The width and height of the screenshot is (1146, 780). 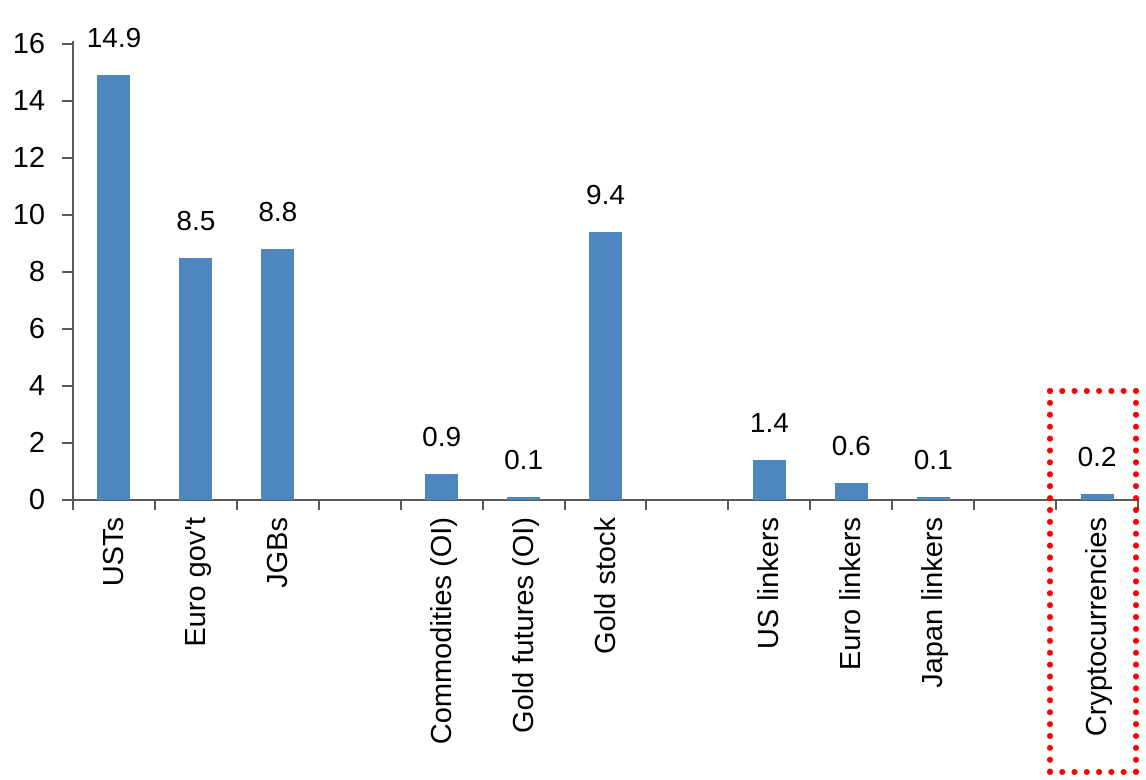 I want to click on bar-value-label: 9.4, so click(x=605, y=195).